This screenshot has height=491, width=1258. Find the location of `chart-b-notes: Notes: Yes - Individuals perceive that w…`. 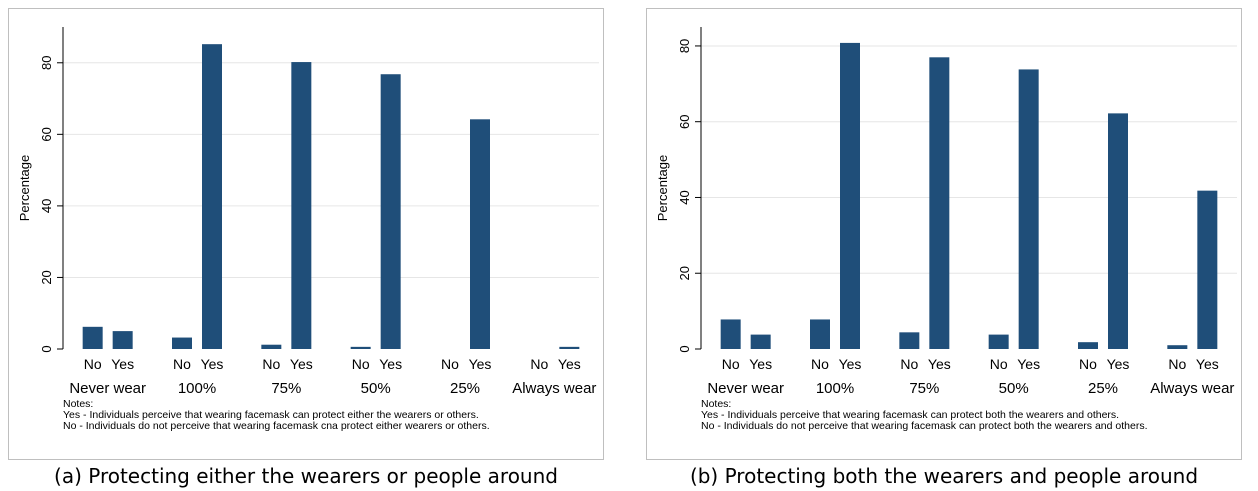

chart-b-notes: Notes: Yes - Individuals perceive that w… is located at coordinates (924, 415).